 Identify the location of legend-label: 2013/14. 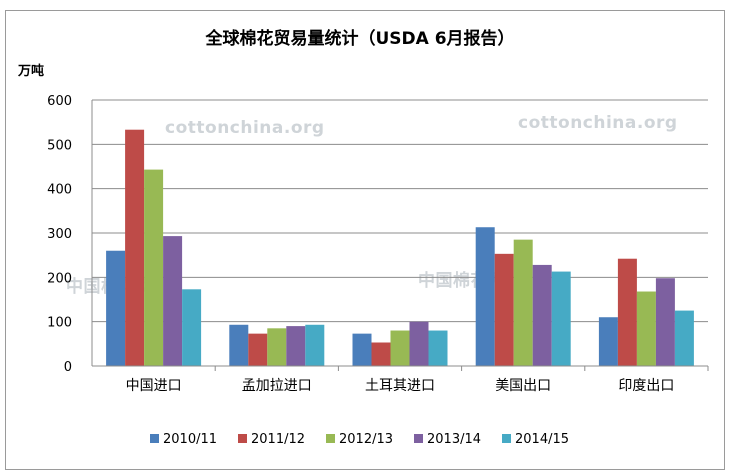
(454, 439).